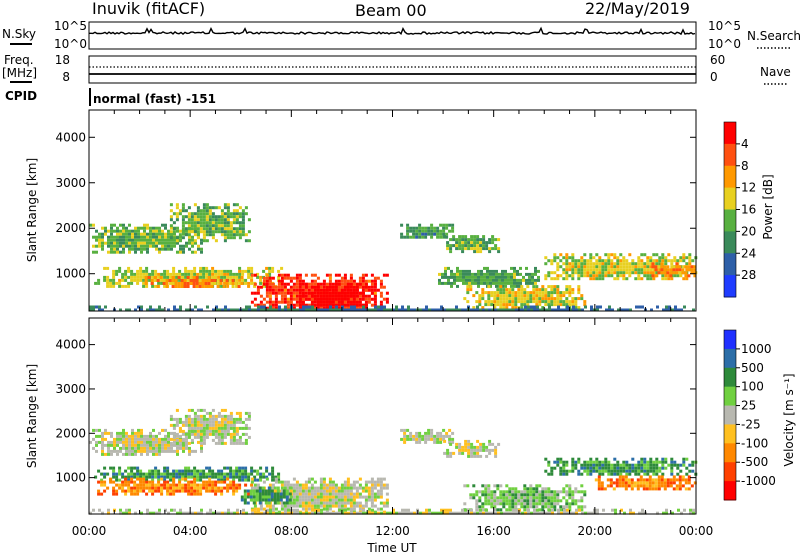 The image size is (800, 558). What do you see at coordinates (90, 97) in the screenshot?
I see `cpid-marker` at bounding box center [90, 97].